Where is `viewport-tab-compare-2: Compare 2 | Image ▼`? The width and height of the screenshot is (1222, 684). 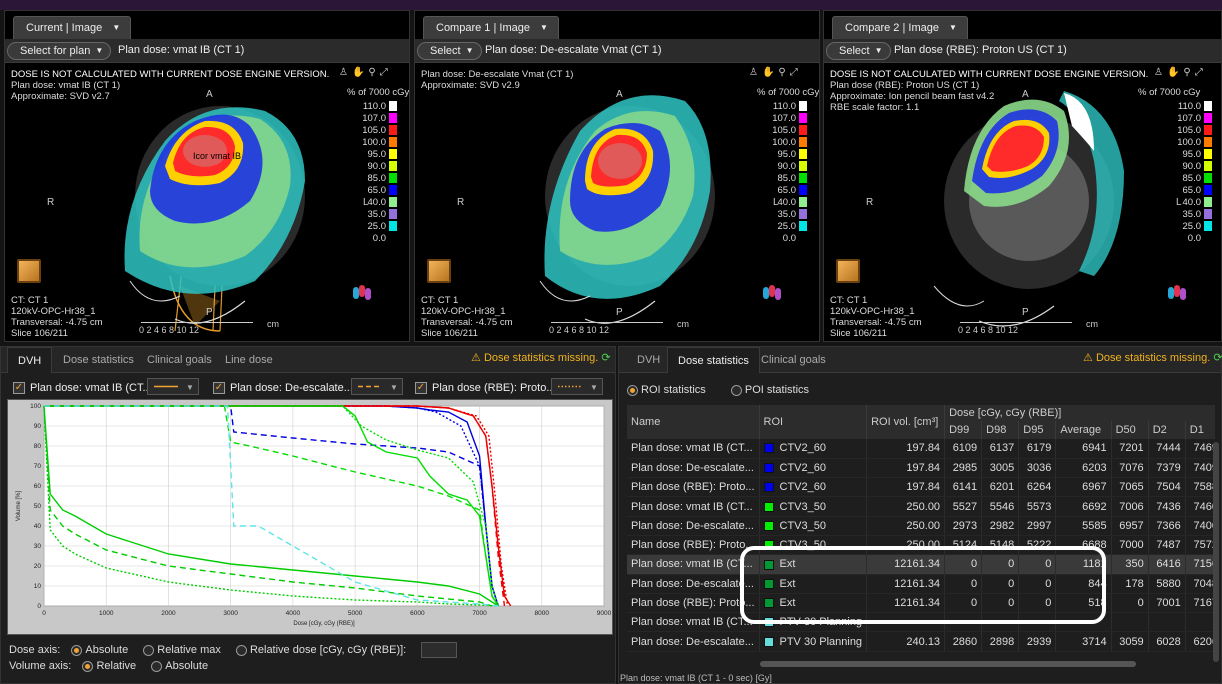 viewport-tab-compare-2: Compare 2 | Image ▼ is located at coordinates (900, 27).